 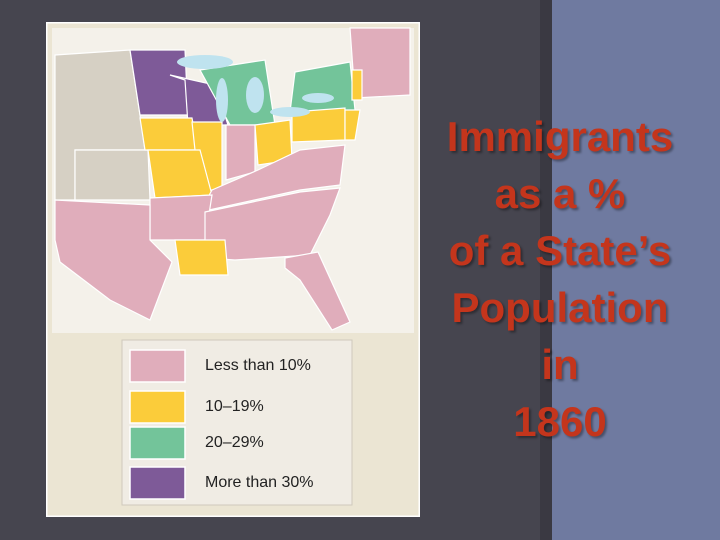 I want to click on legend: Less than 10% 10–19% 20–29% More than 30%, so click(x=221, y=424).